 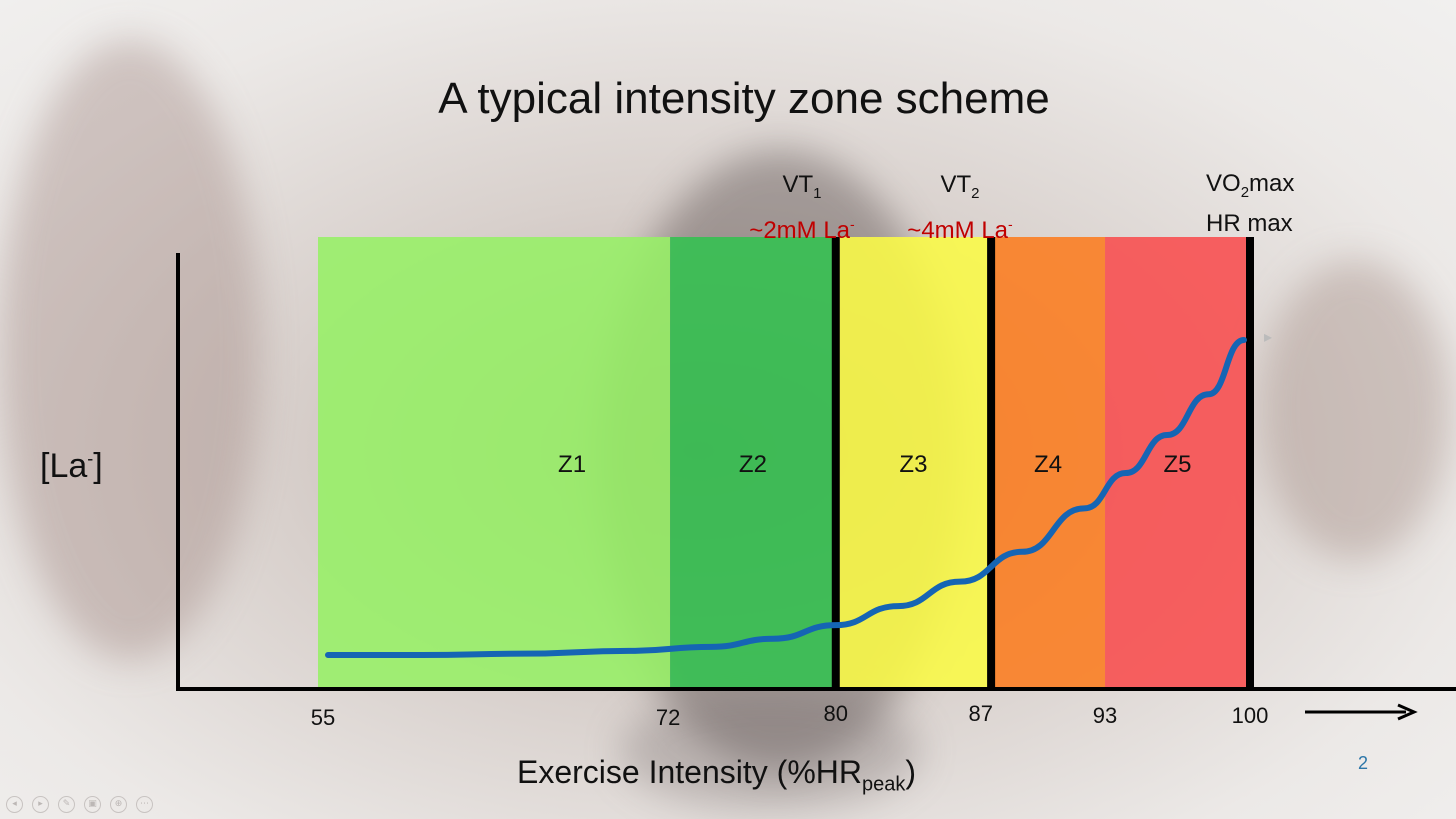 I want to click on pen-icon: ✎, so click(x=66, y=804).